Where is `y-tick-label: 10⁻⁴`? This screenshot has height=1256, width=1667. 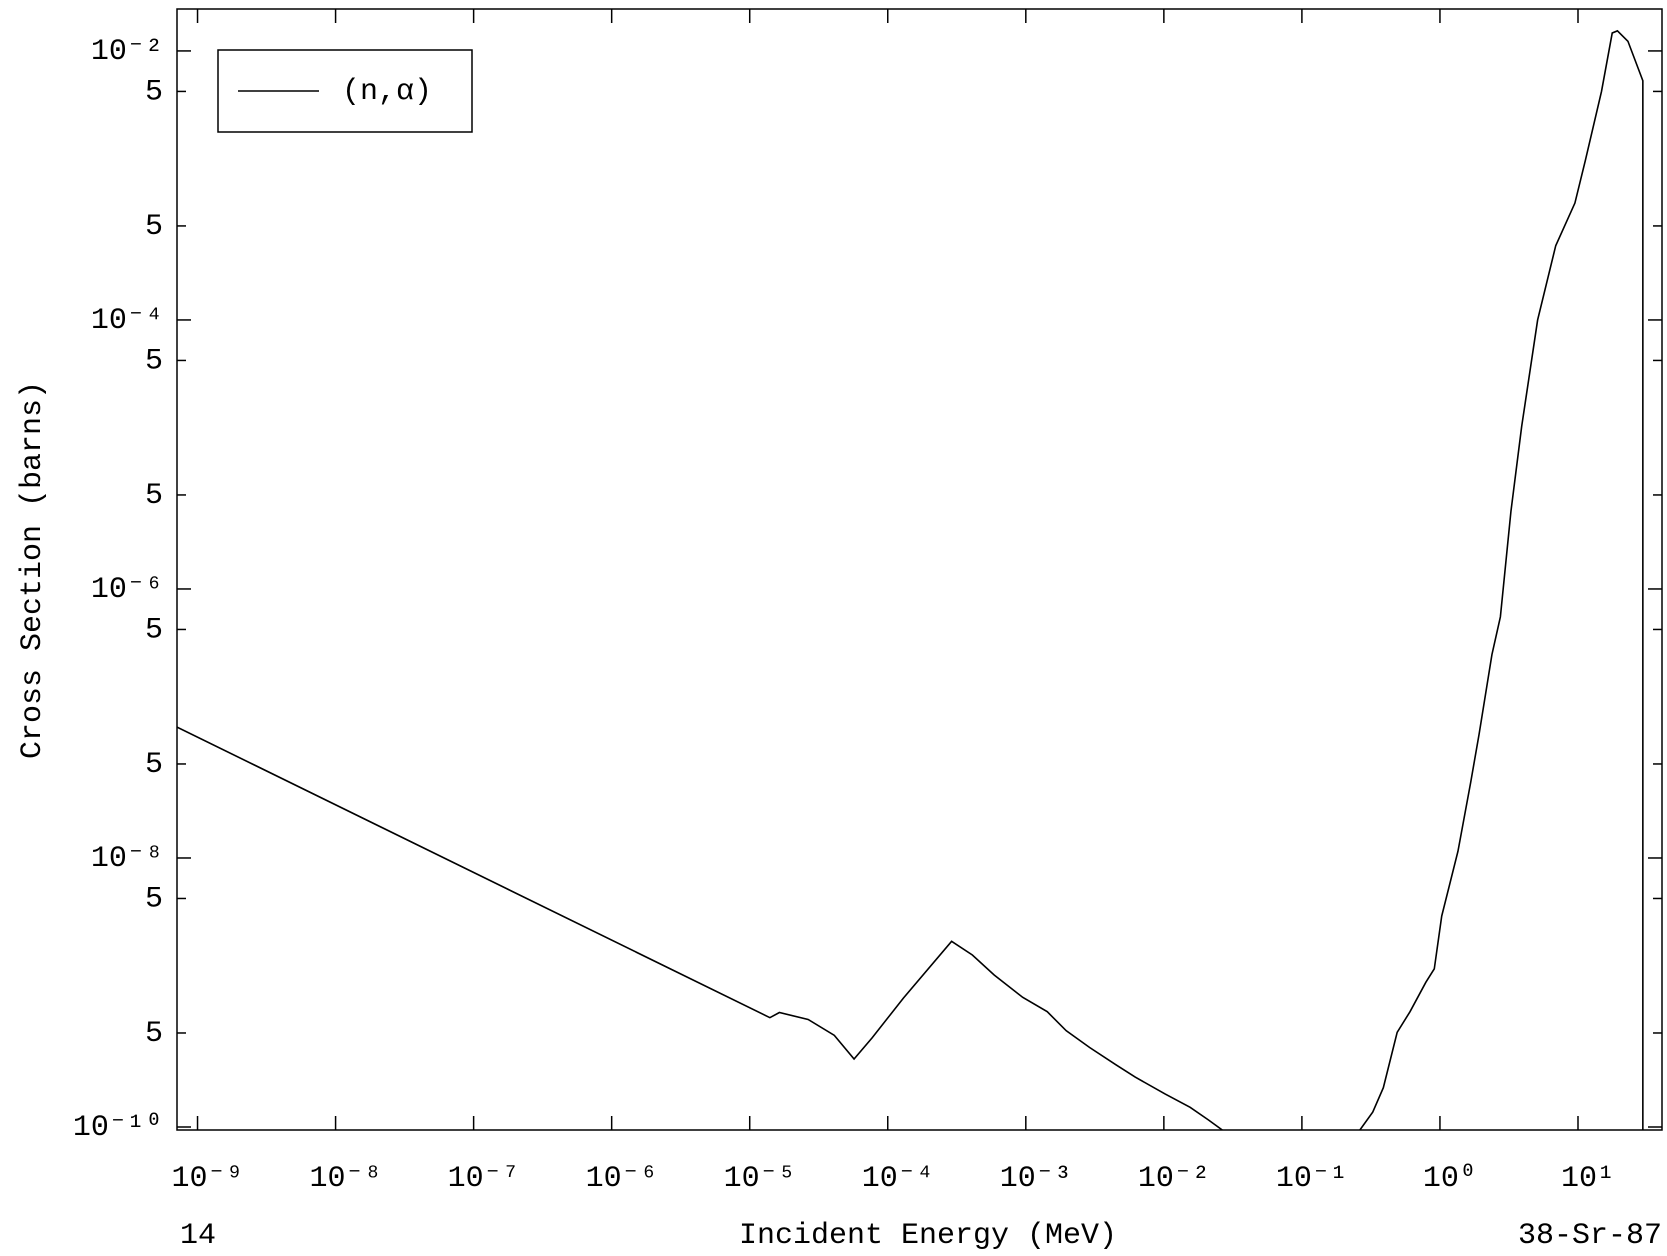
y-tick-label: 10⁻⁴ is located at coordinates (127, 321).